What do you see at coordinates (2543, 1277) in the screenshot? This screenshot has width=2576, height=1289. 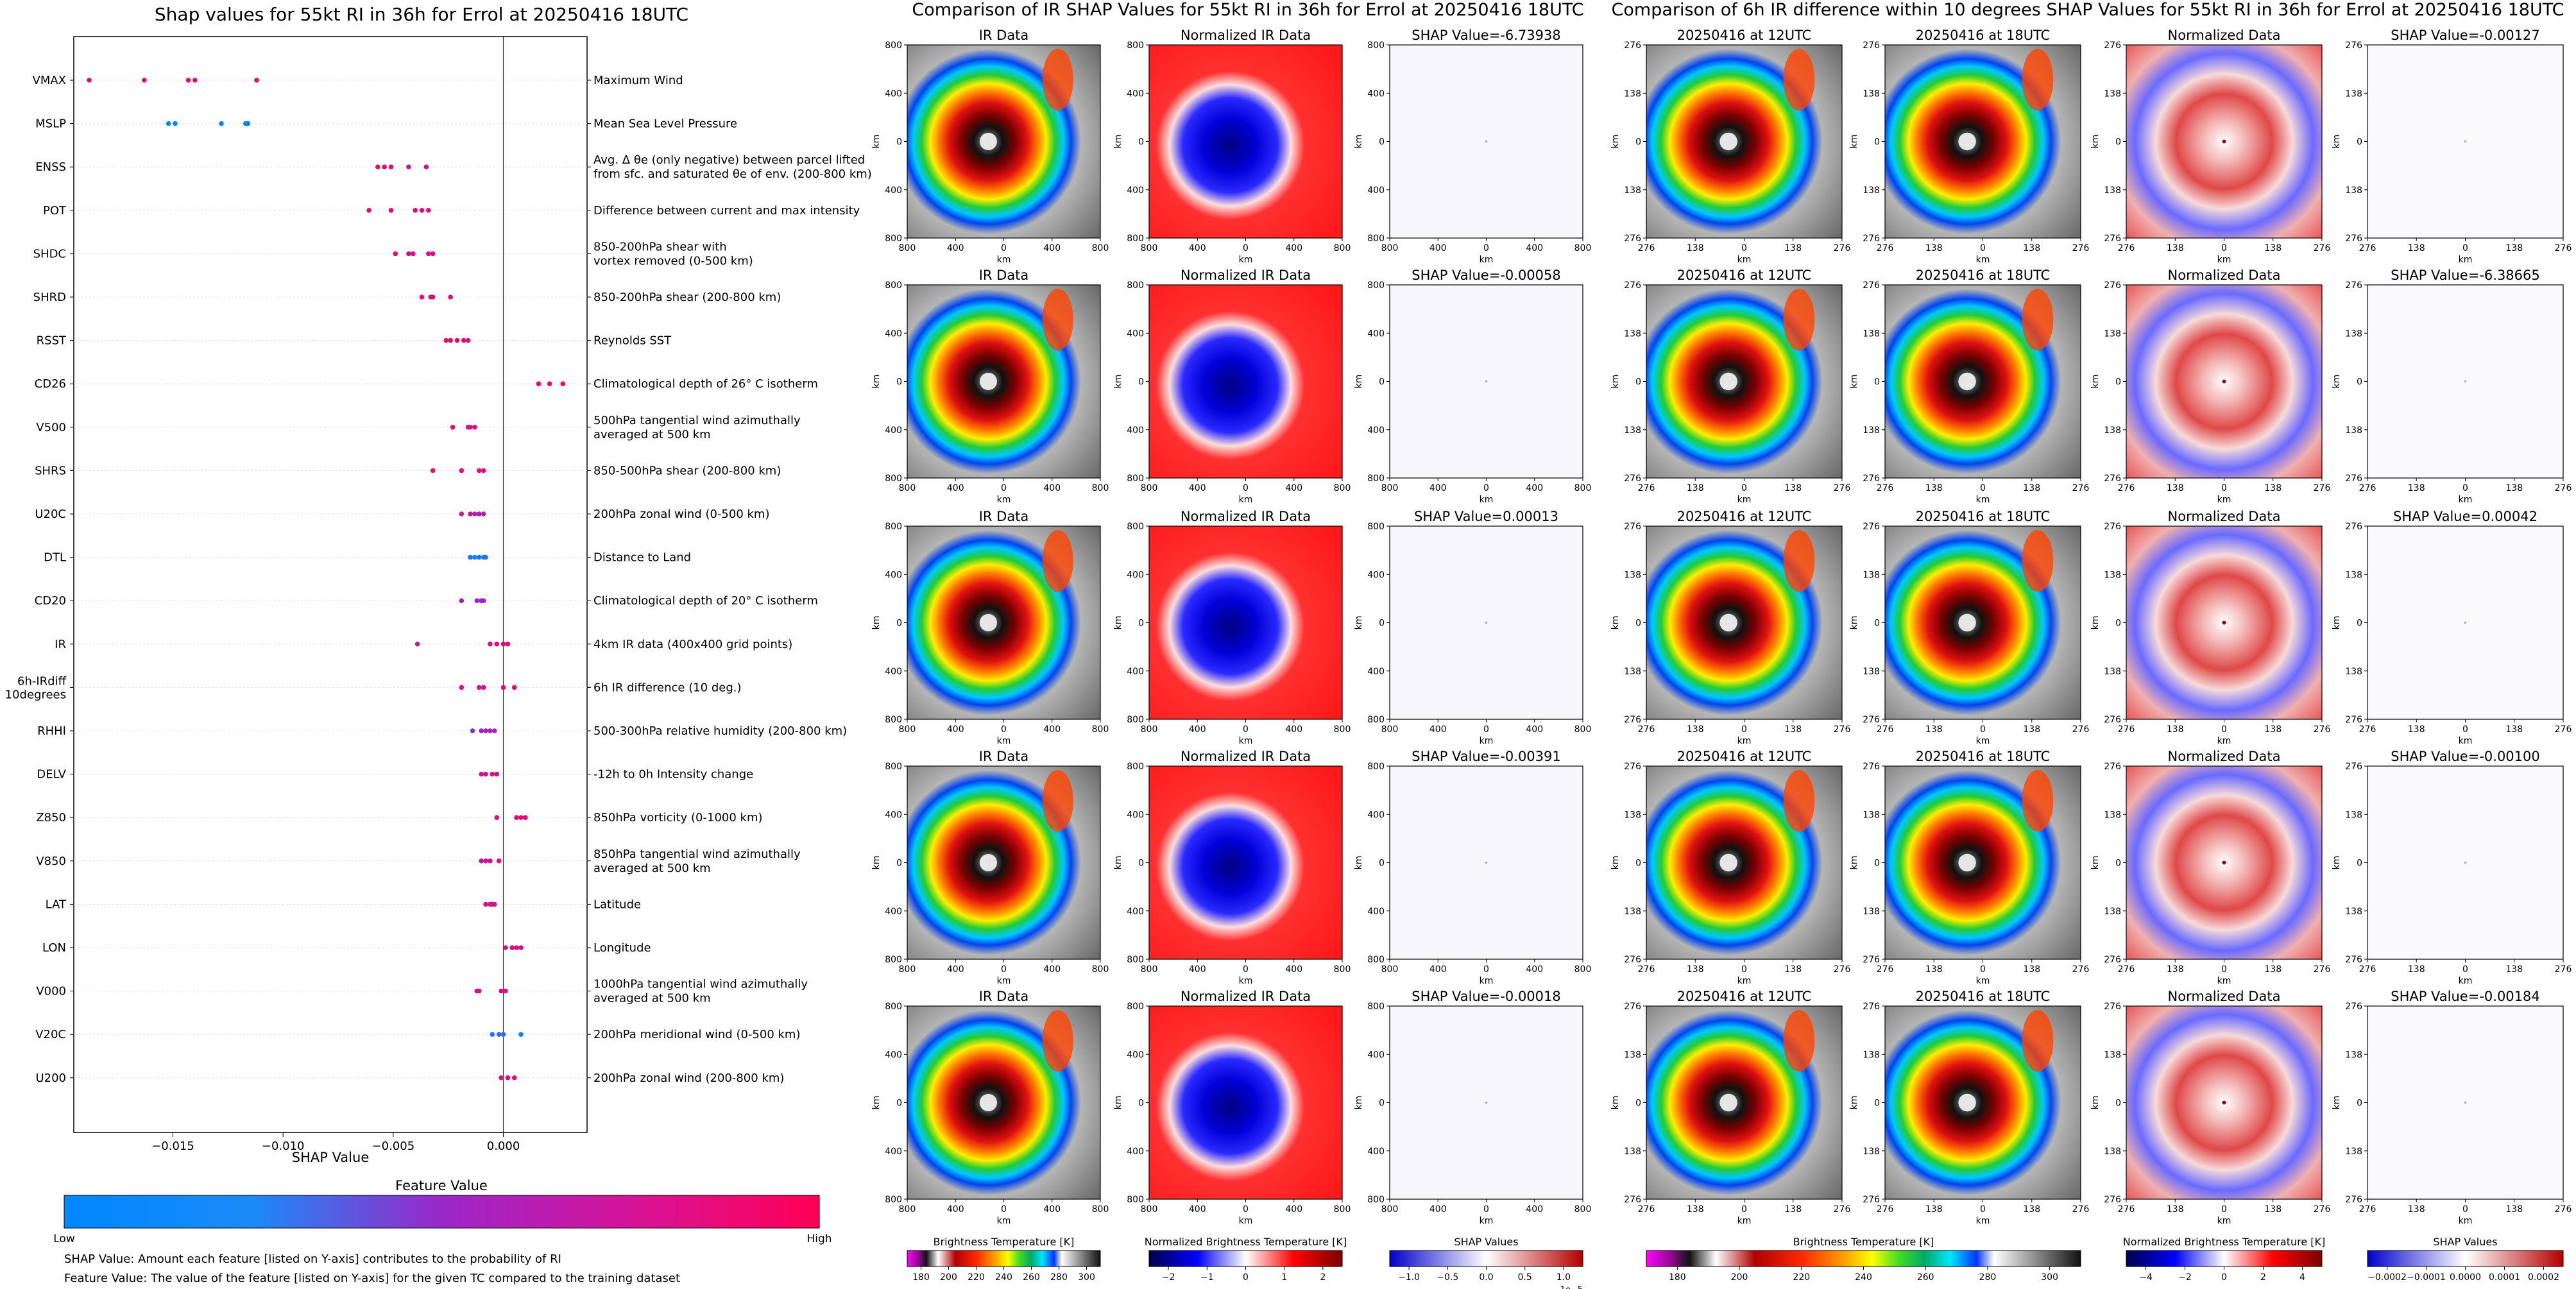 I see `colorbar-tick-label: 0.0002` at bounding box center [2543, 1277].